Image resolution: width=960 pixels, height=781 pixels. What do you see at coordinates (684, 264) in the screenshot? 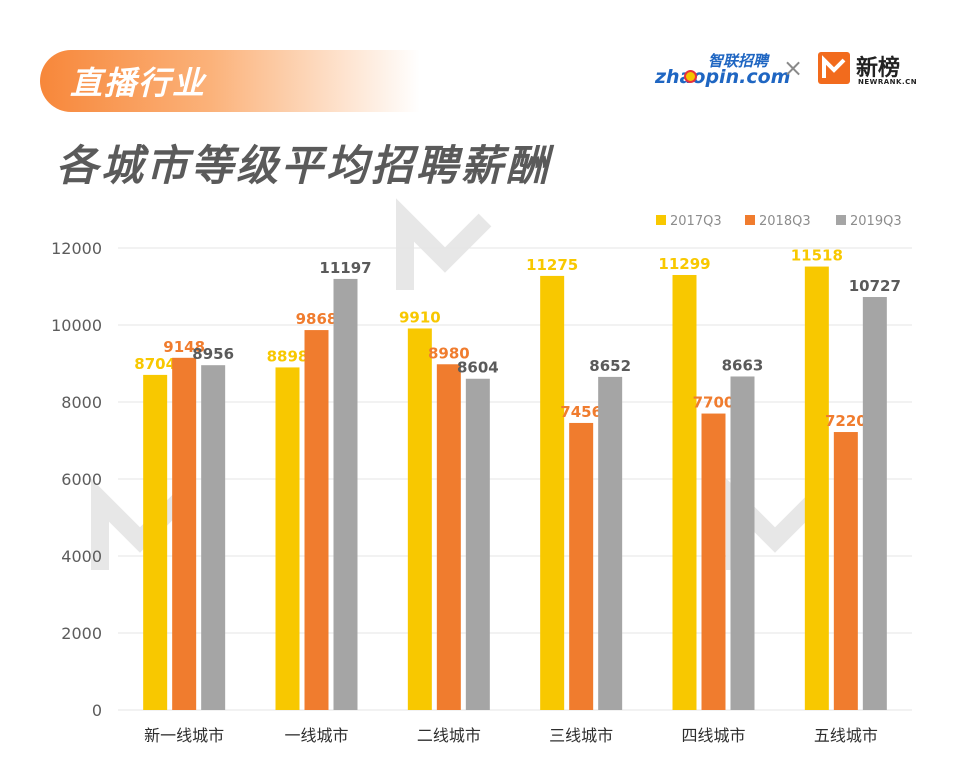
I see `data-label: 11299` at bounding box center [684, 264].